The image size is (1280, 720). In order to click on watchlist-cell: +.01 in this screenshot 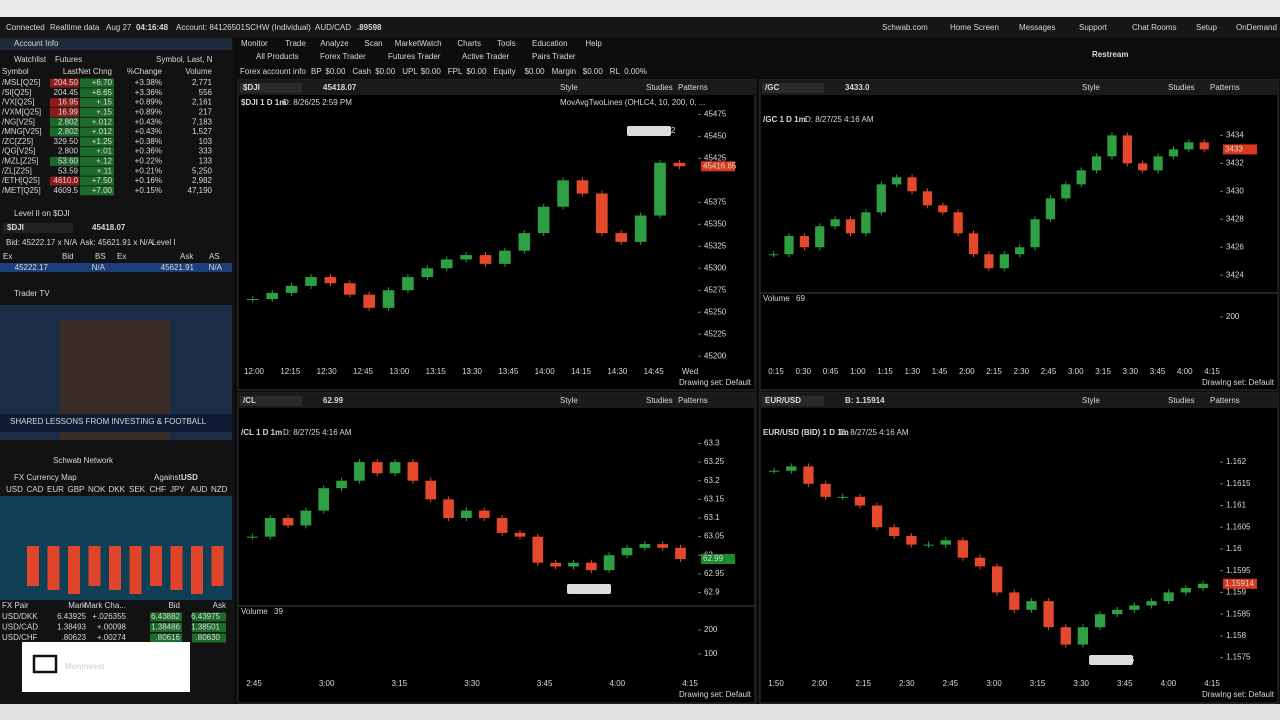, I will do `click(104, 151)`.